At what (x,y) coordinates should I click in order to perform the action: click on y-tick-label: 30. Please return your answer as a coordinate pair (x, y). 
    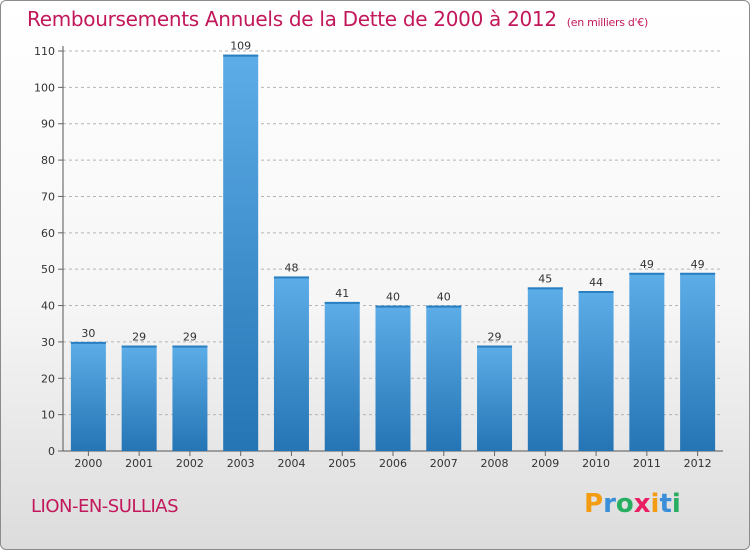
    Looking at the image, I should click on (48, 342).